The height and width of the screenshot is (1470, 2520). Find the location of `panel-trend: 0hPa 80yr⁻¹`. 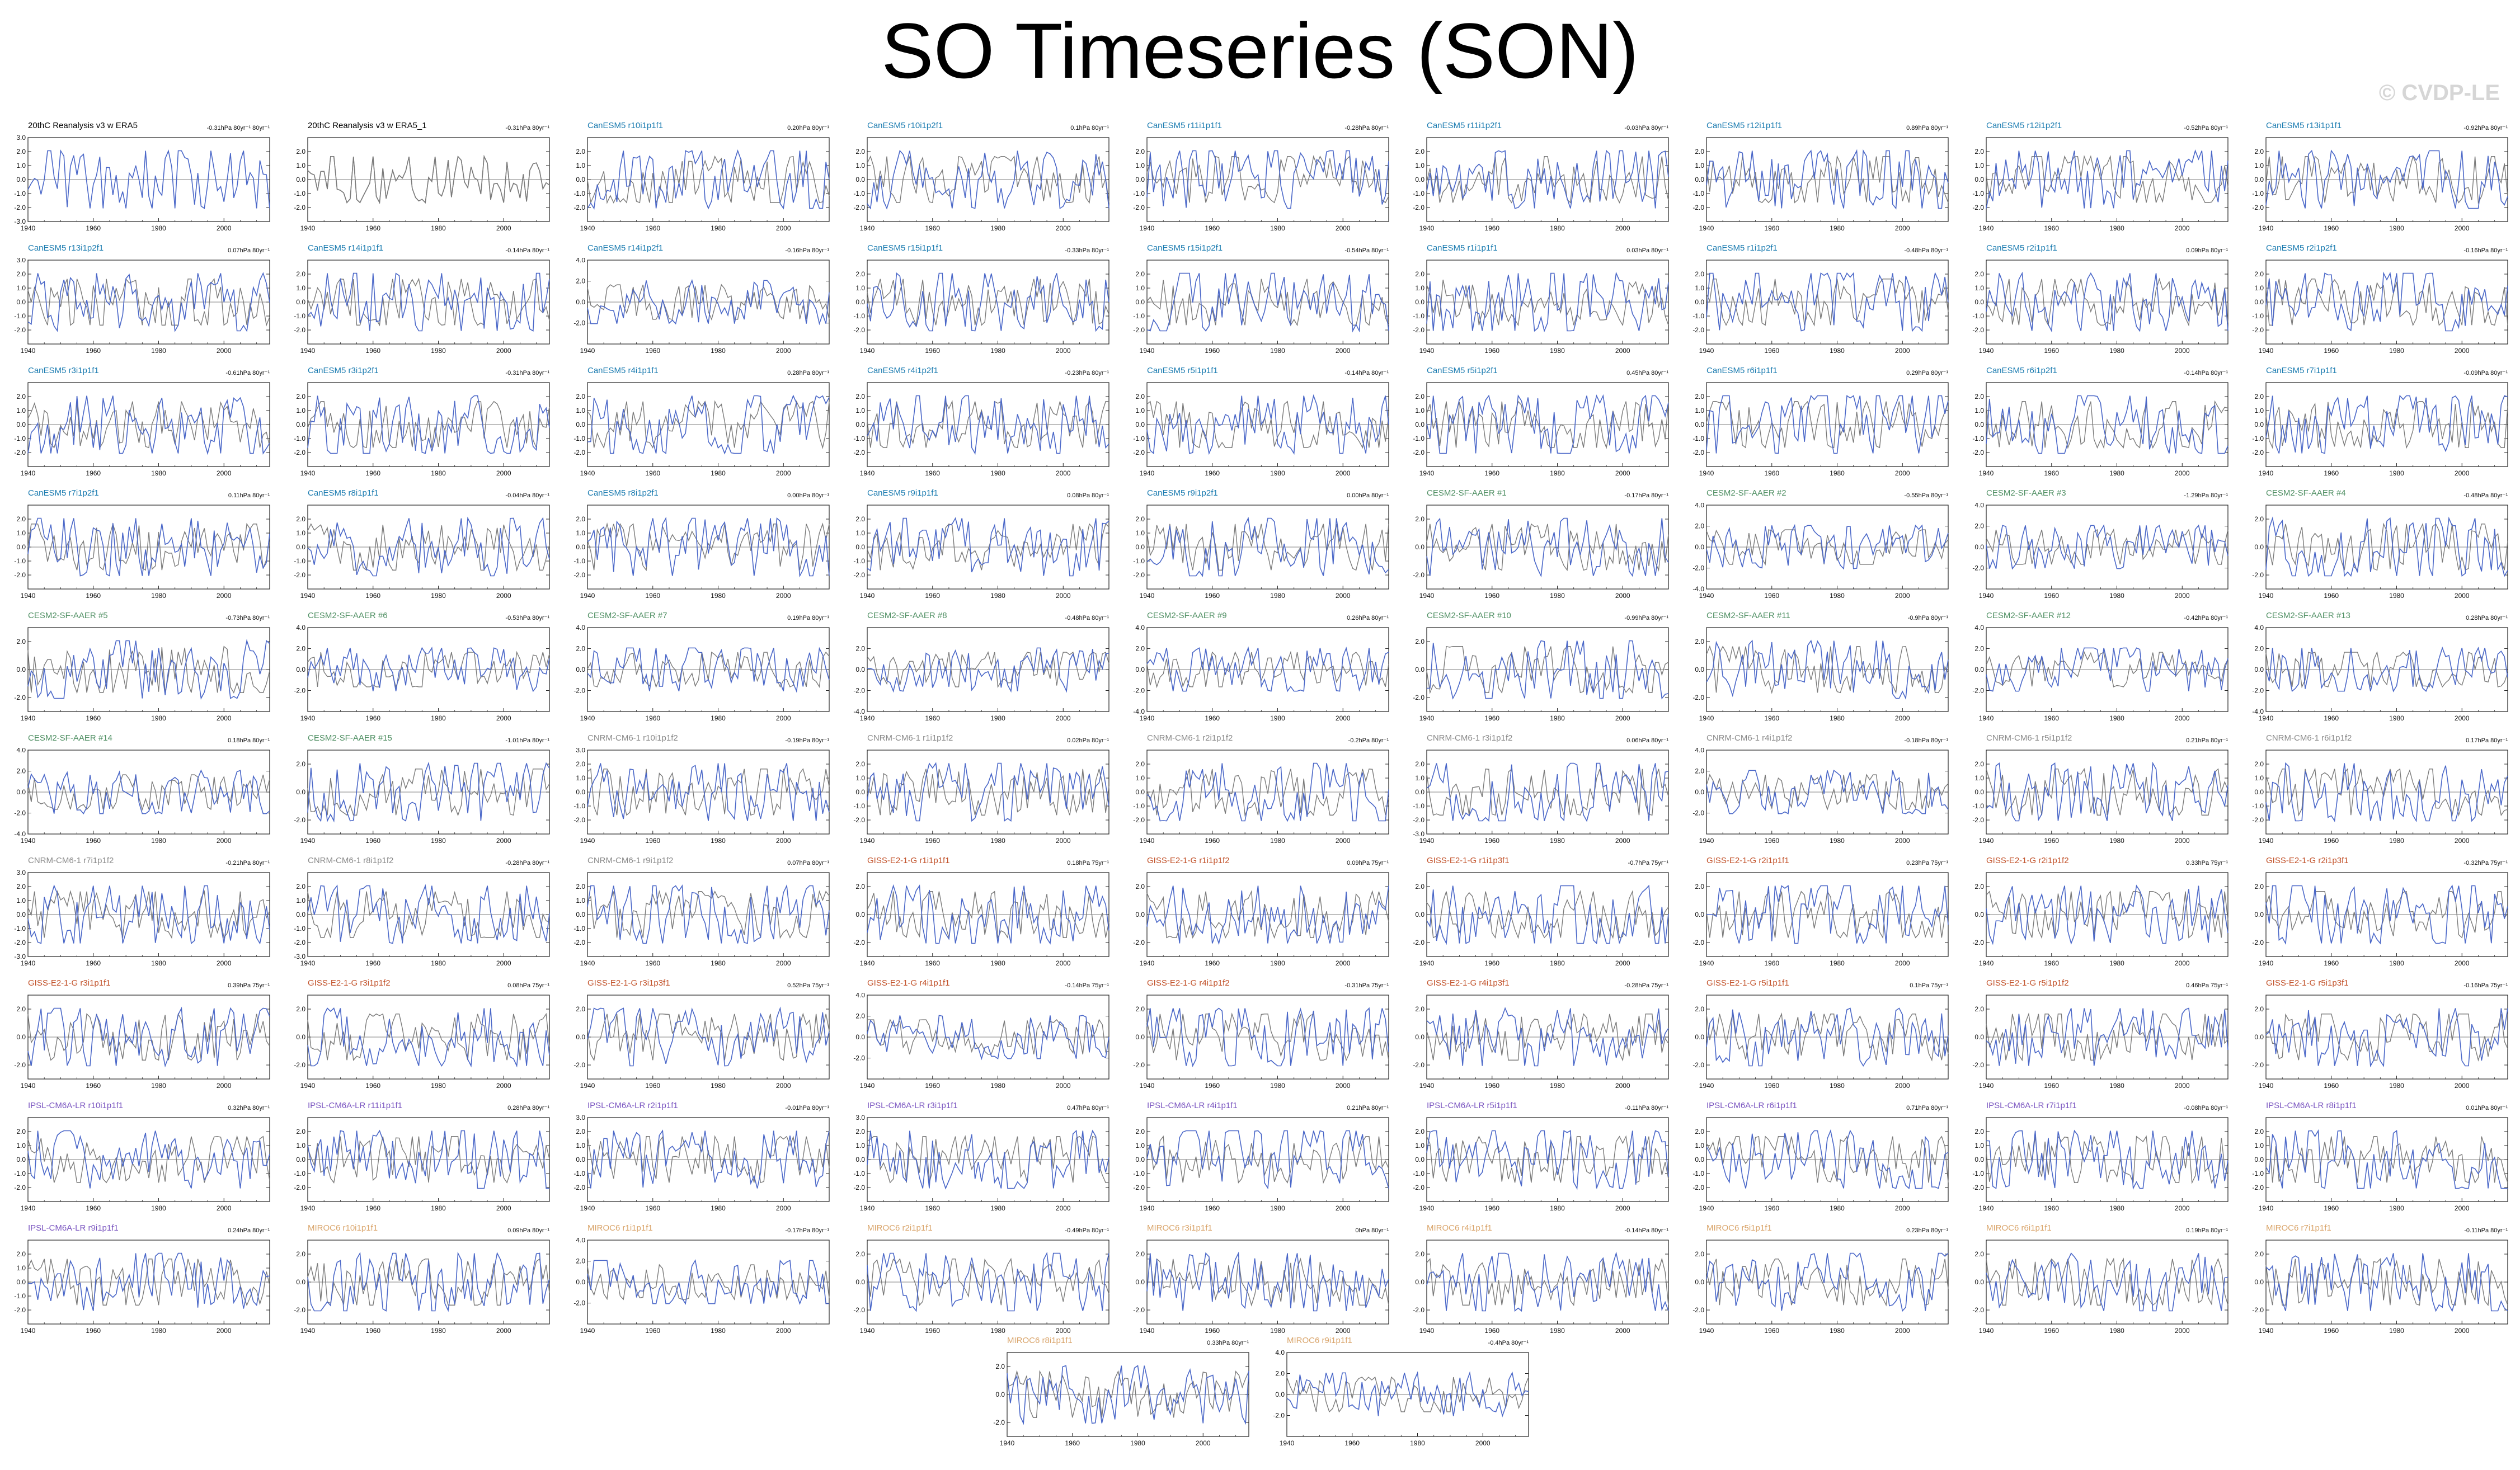

panel-trend: 0hPa 80yr⁻¹ is located at coordinates (1372, 1230).